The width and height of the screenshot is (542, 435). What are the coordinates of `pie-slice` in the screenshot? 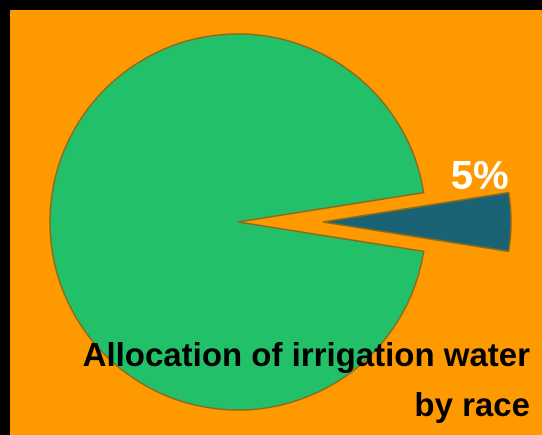 It's located at (417, 222).